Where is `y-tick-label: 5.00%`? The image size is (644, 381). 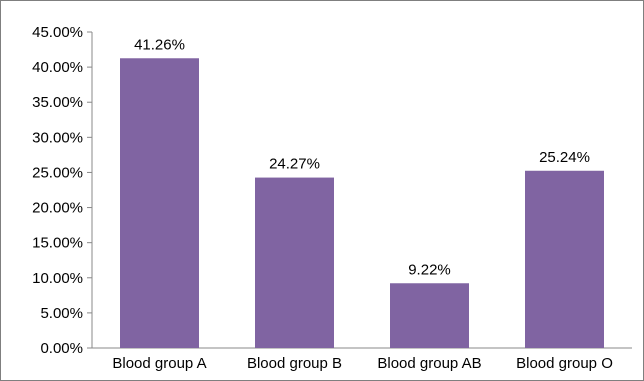
y-tick-label: 5.00% is located at coordinates (61, 313).